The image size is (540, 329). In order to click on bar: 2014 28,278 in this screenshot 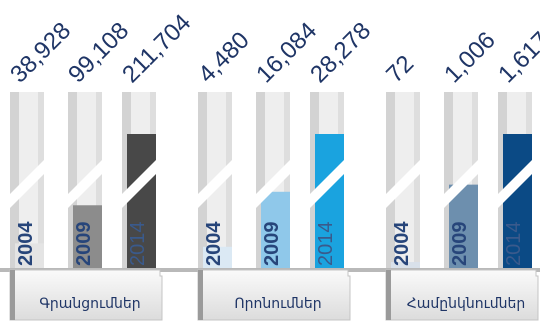, I will do `click(340, 142)`.